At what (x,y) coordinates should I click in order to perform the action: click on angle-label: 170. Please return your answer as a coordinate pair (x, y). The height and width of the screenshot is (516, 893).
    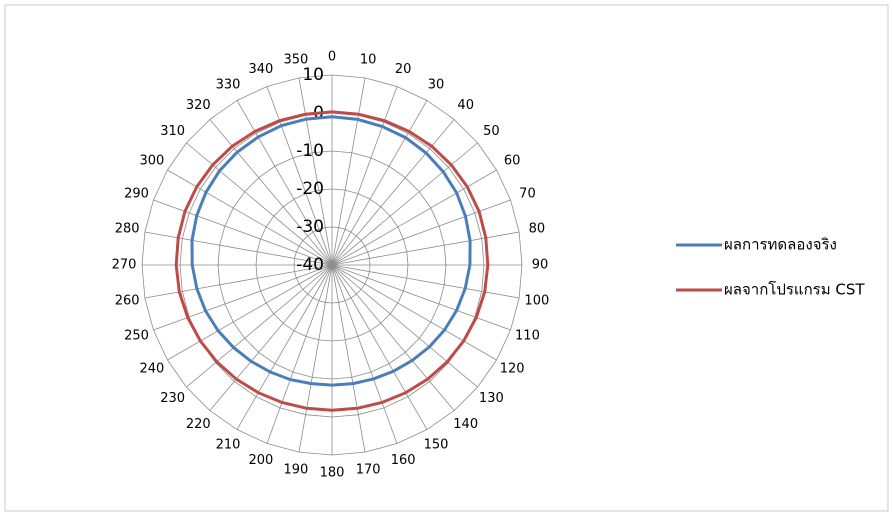
    Looking at the image, I should click on (368, 469).